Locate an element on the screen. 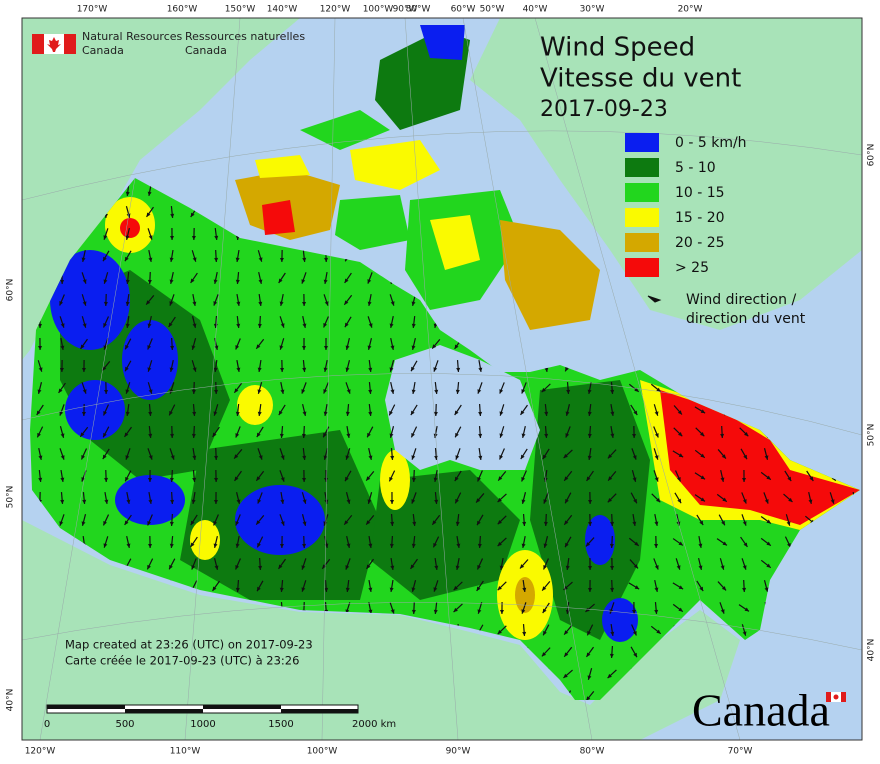 The image size is (880, 764). lon-label: 140°W is located at coordinates (282, 10).